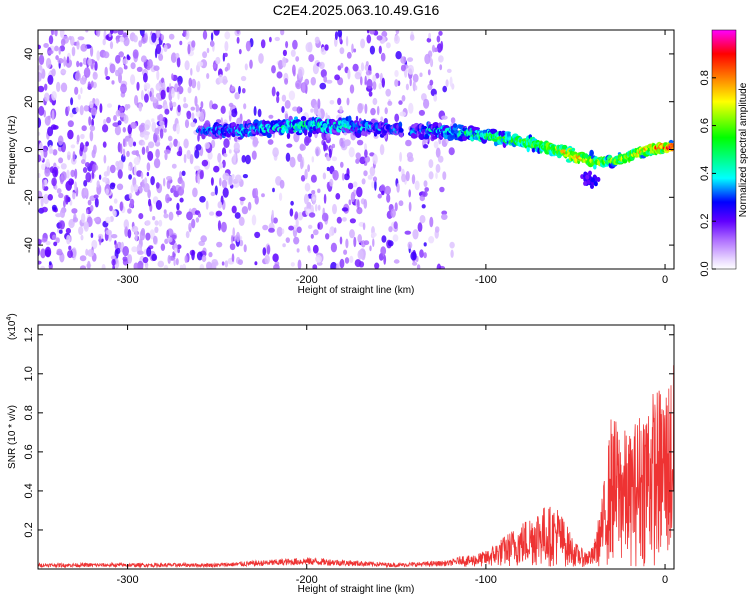 This screenshot has height=600, width=750. What do you see at coordinates (307, 580) in the screenshot?
I see `x-tick-label: -200` at bounding box center [307, 580].